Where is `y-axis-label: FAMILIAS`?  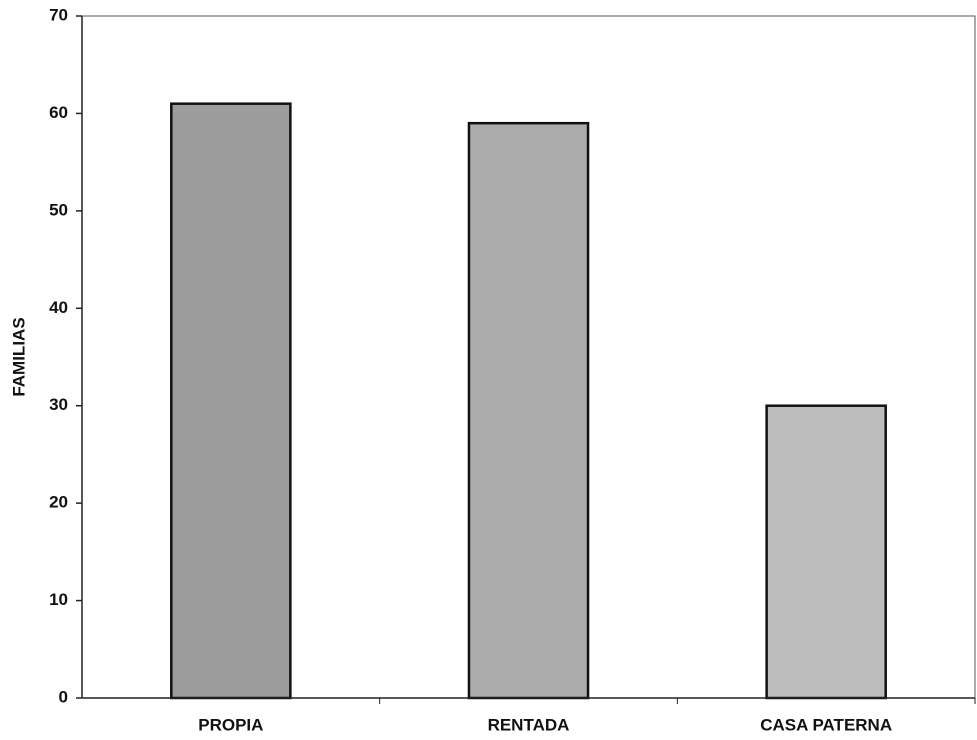 y-axis-label: FAMILIAS is located at coordinates (18, 356).